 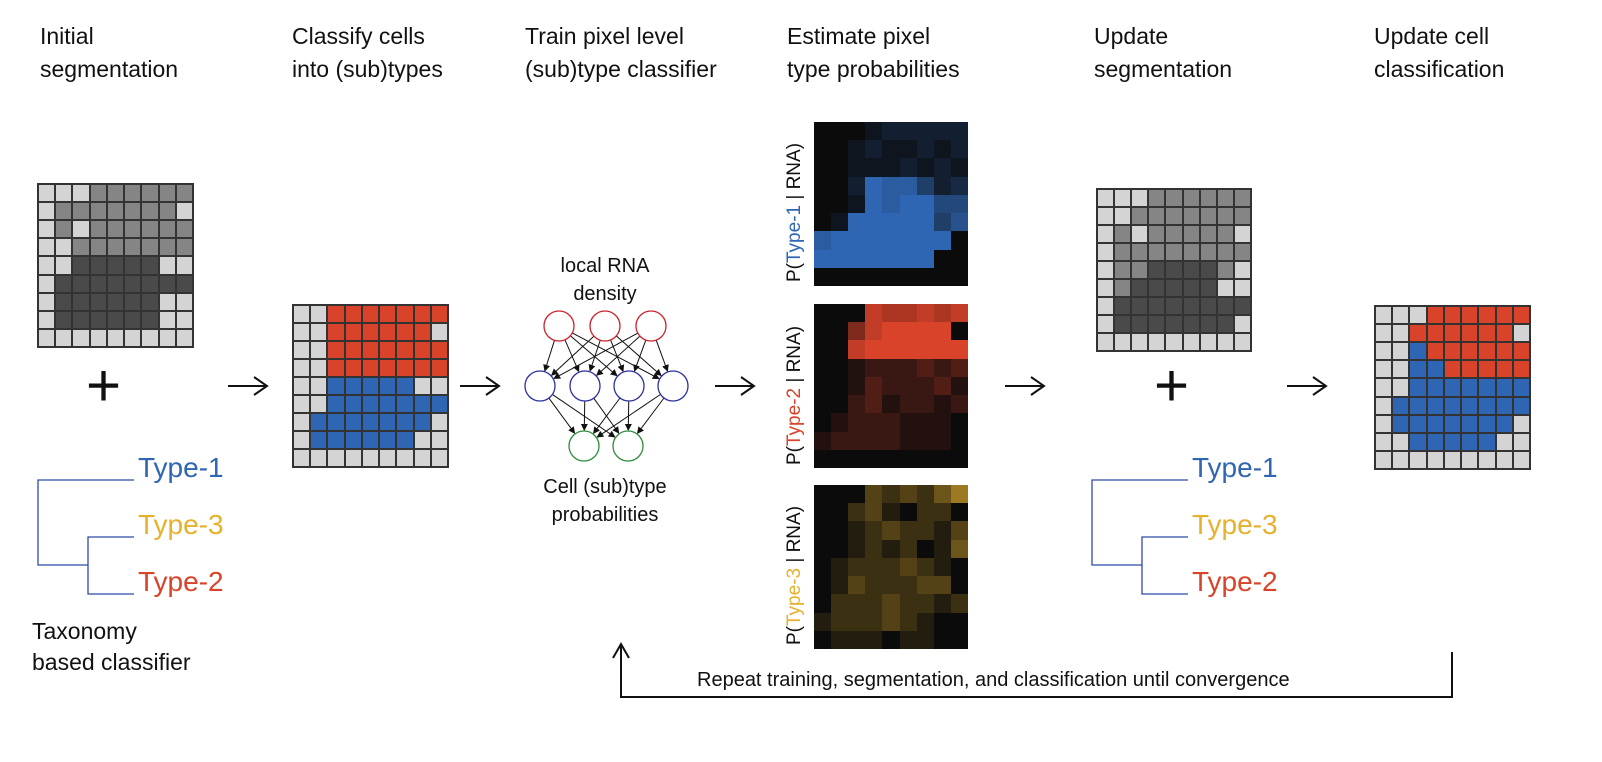 I want to click on classified-cells-grid, so click(x=370, y=386).